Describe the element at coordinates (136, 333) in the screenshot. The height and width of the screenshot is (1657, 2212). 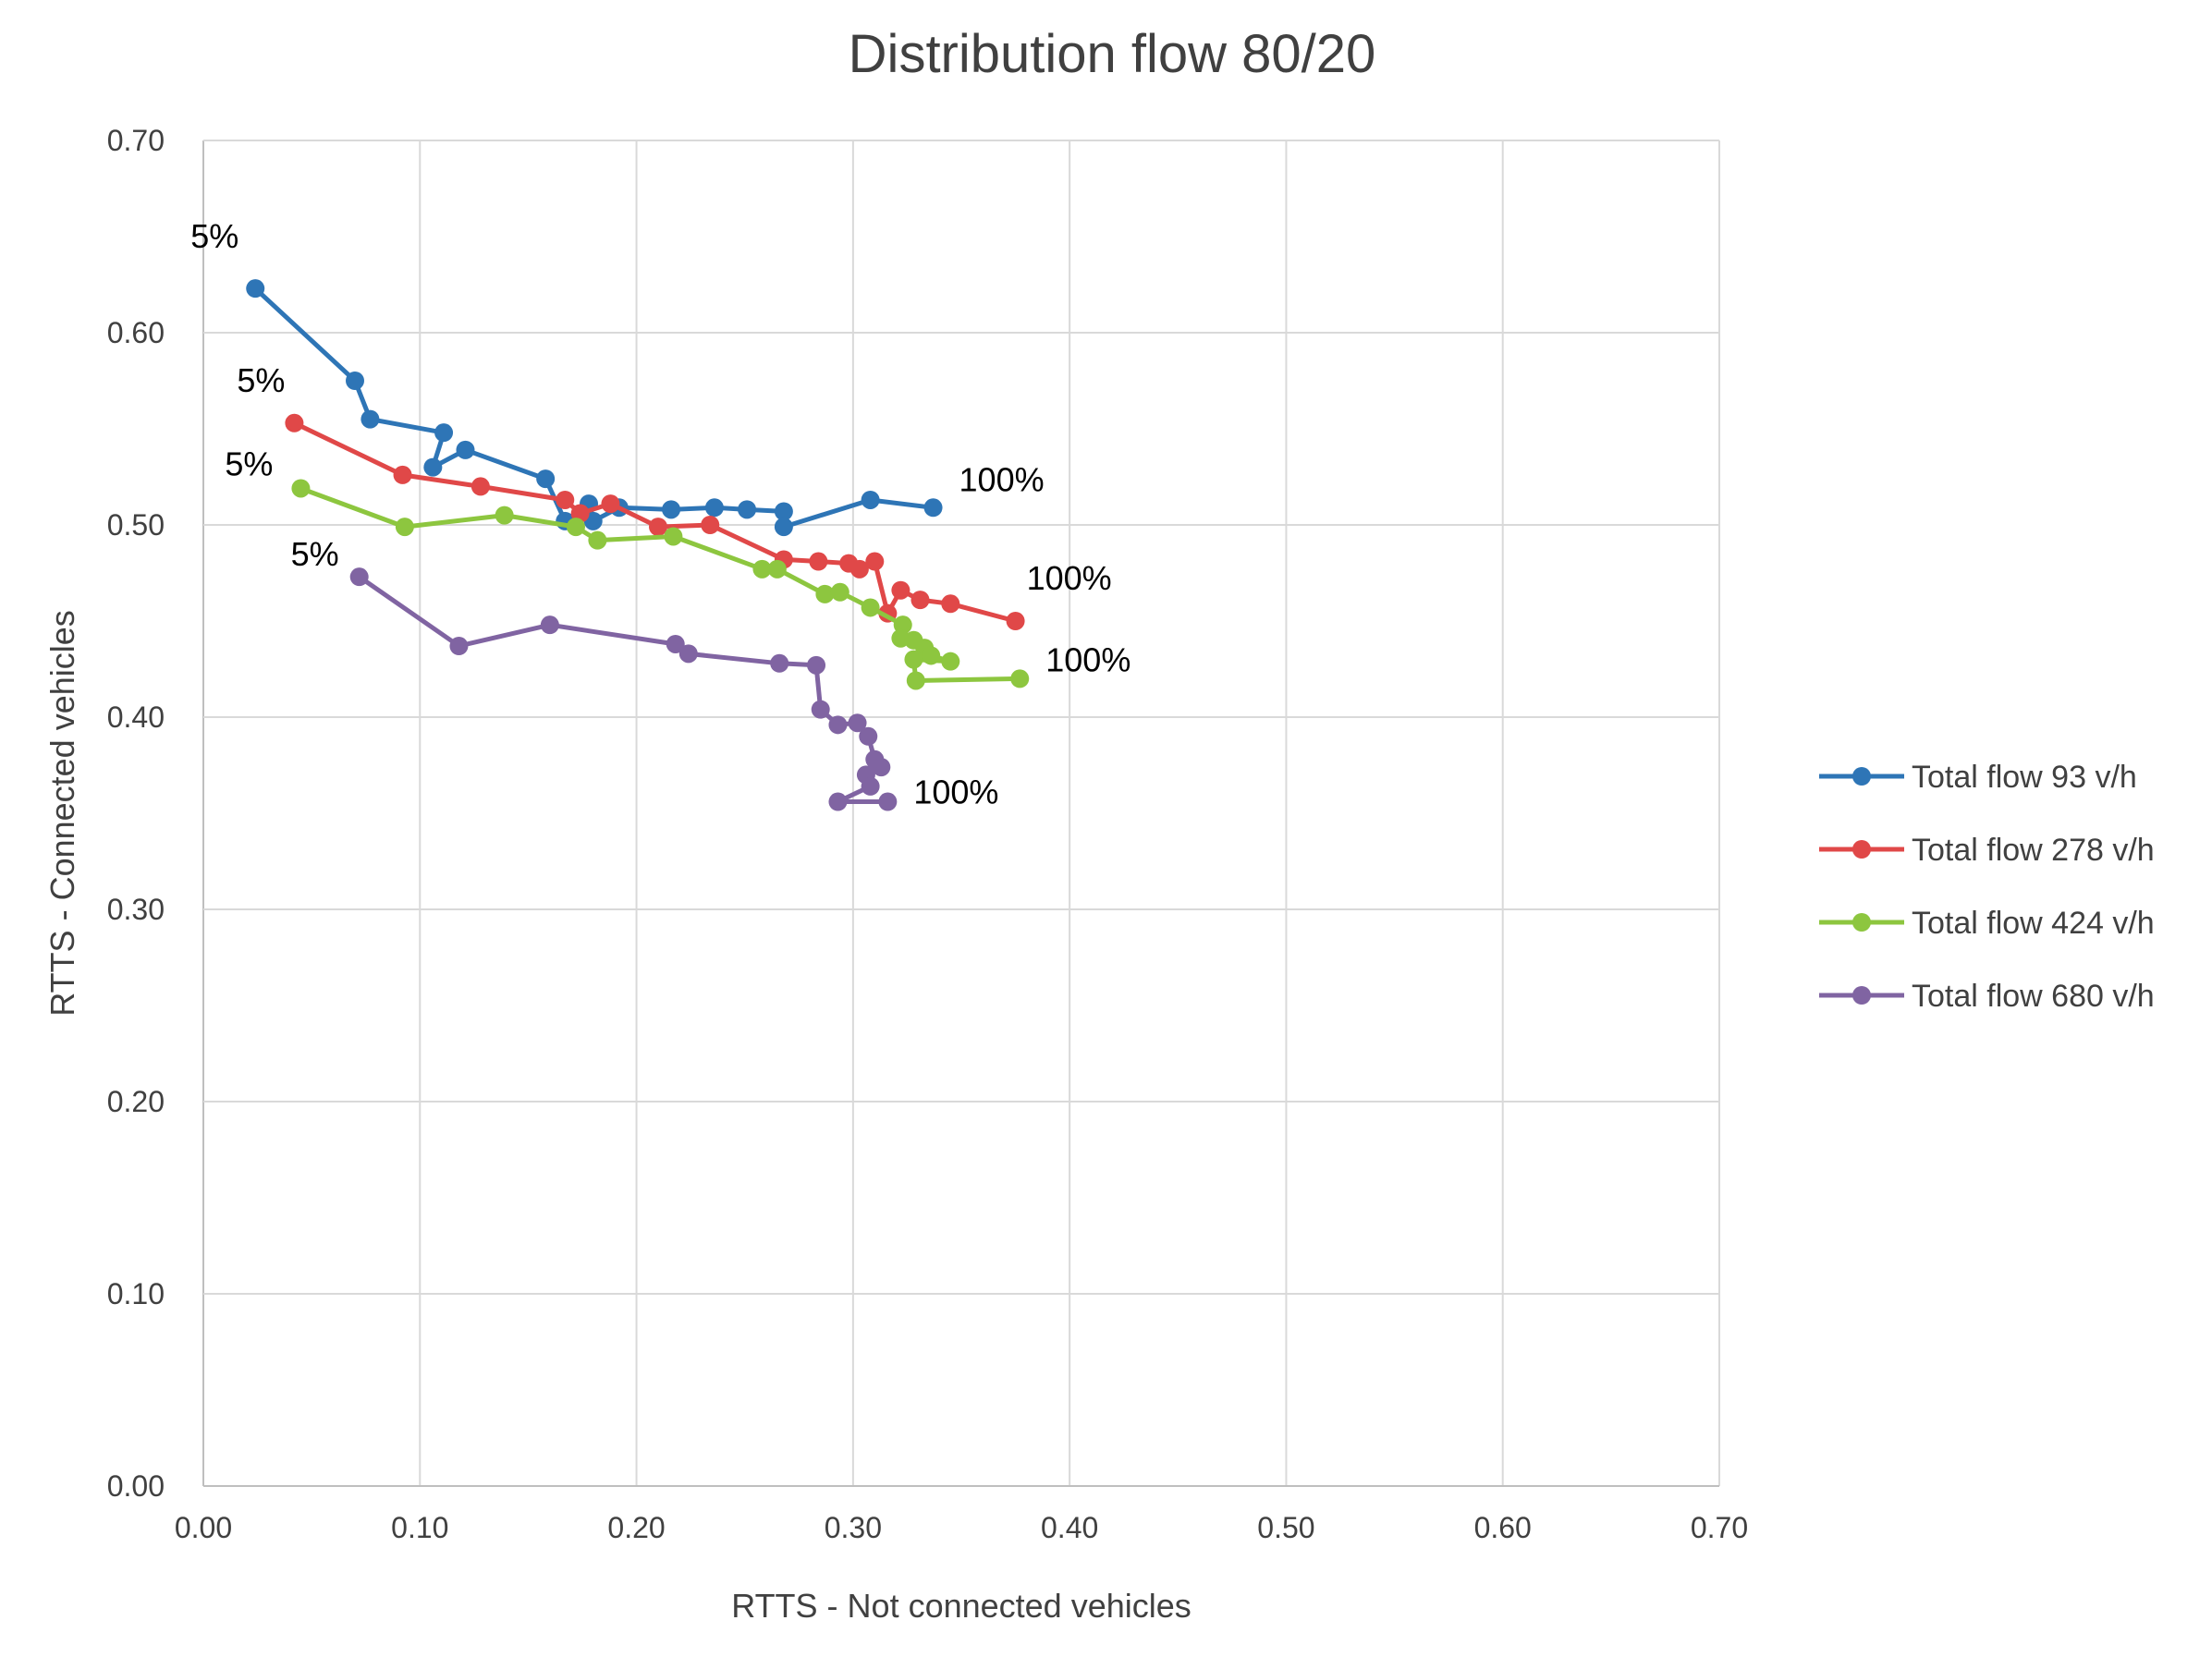
I see `y-tick-label: 0.60` at that location.